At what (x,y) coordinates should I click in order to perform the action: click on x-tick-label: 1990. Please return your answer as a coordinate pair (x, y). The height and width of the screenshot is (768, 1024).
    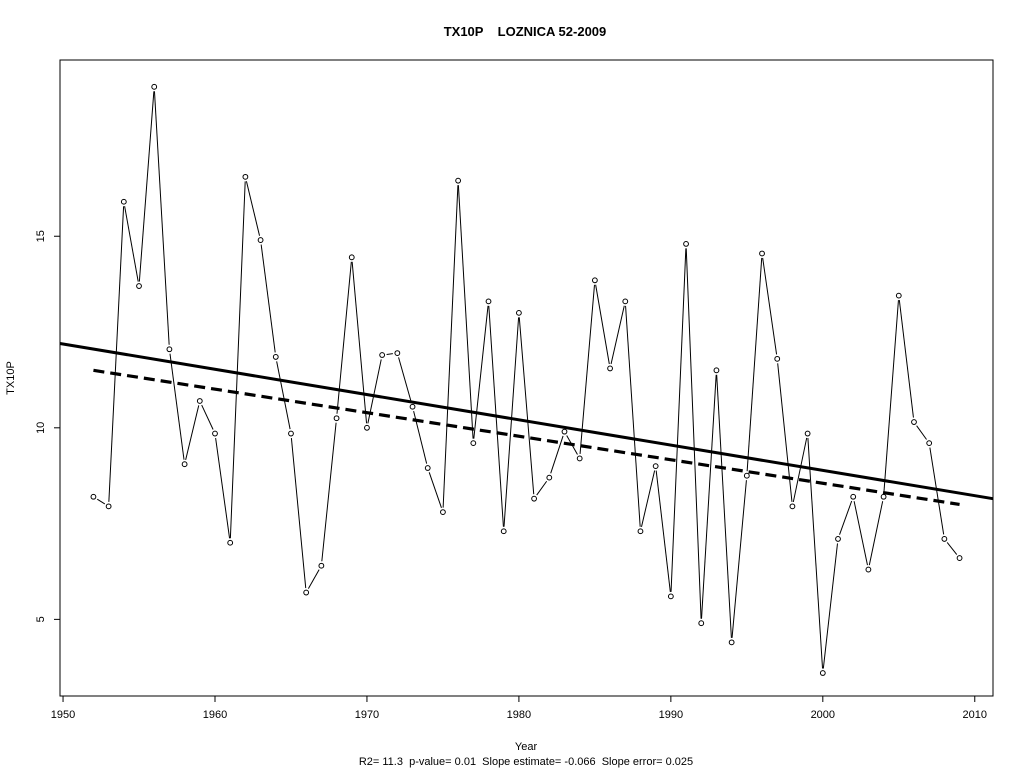
    Looking at the image, I should click on (671, 715).